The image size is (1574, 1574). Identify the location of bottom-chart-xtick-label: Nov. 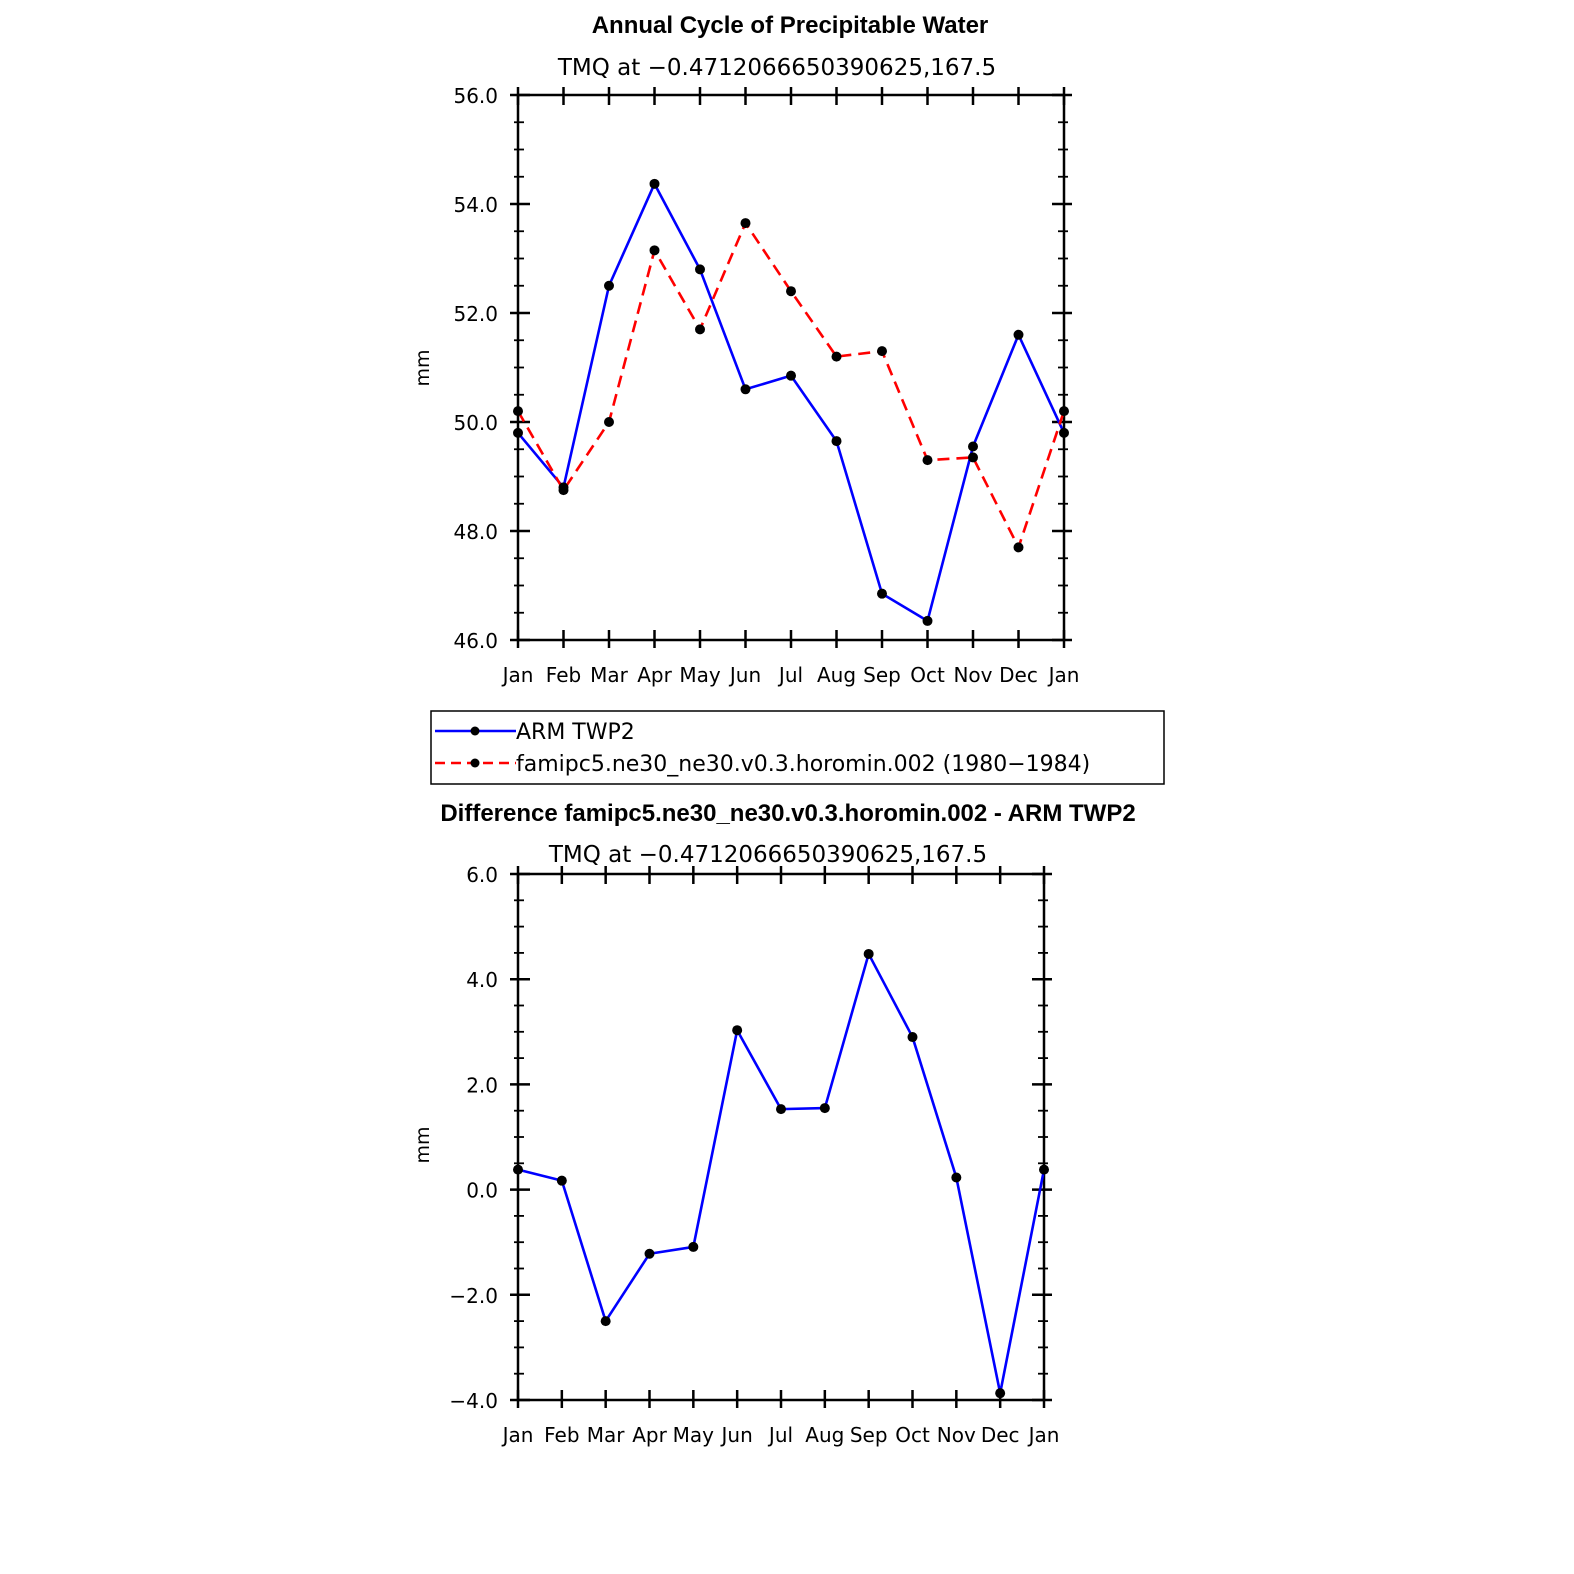
(956, 1435).